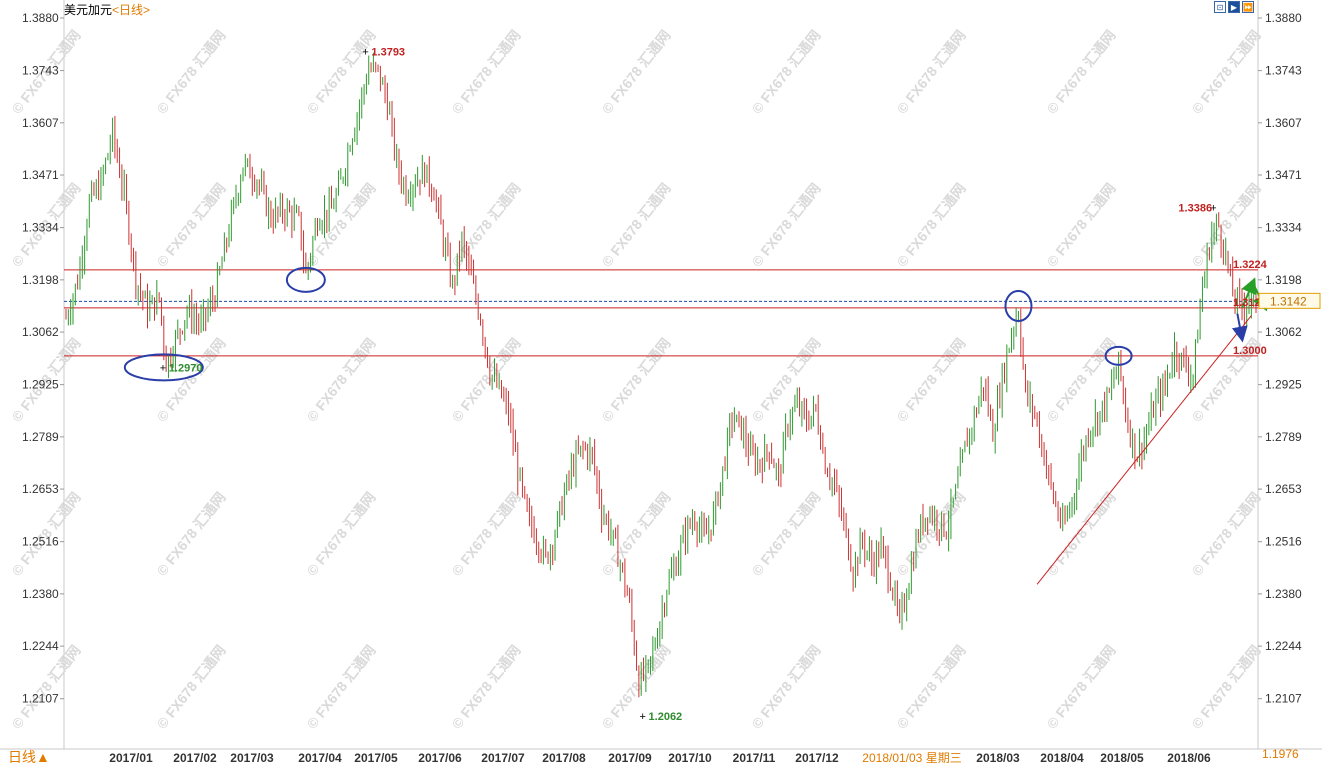 This screenshot has width=1322, height=767. I want to click on x-tick-label: 2018/05, so click(1122, 758).